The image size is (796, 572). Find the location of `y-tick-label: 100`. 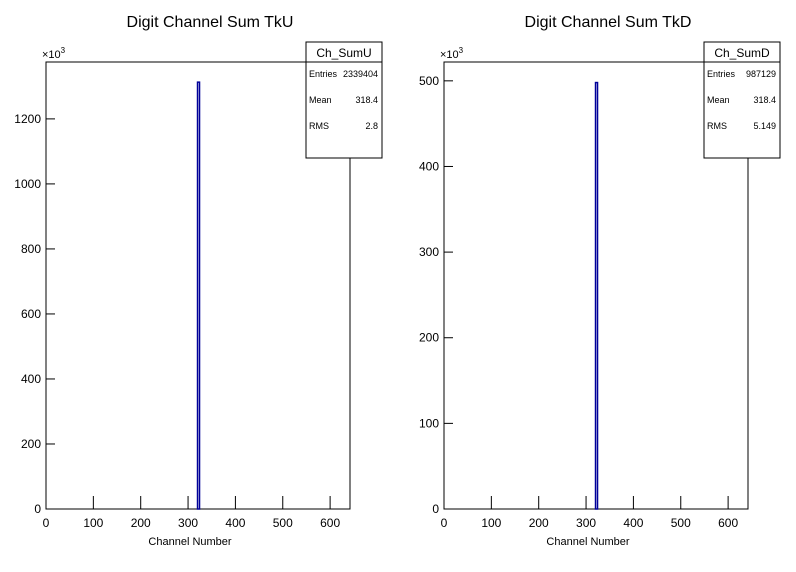

y-tick-label: 100 is located at coordinates (429, 423).